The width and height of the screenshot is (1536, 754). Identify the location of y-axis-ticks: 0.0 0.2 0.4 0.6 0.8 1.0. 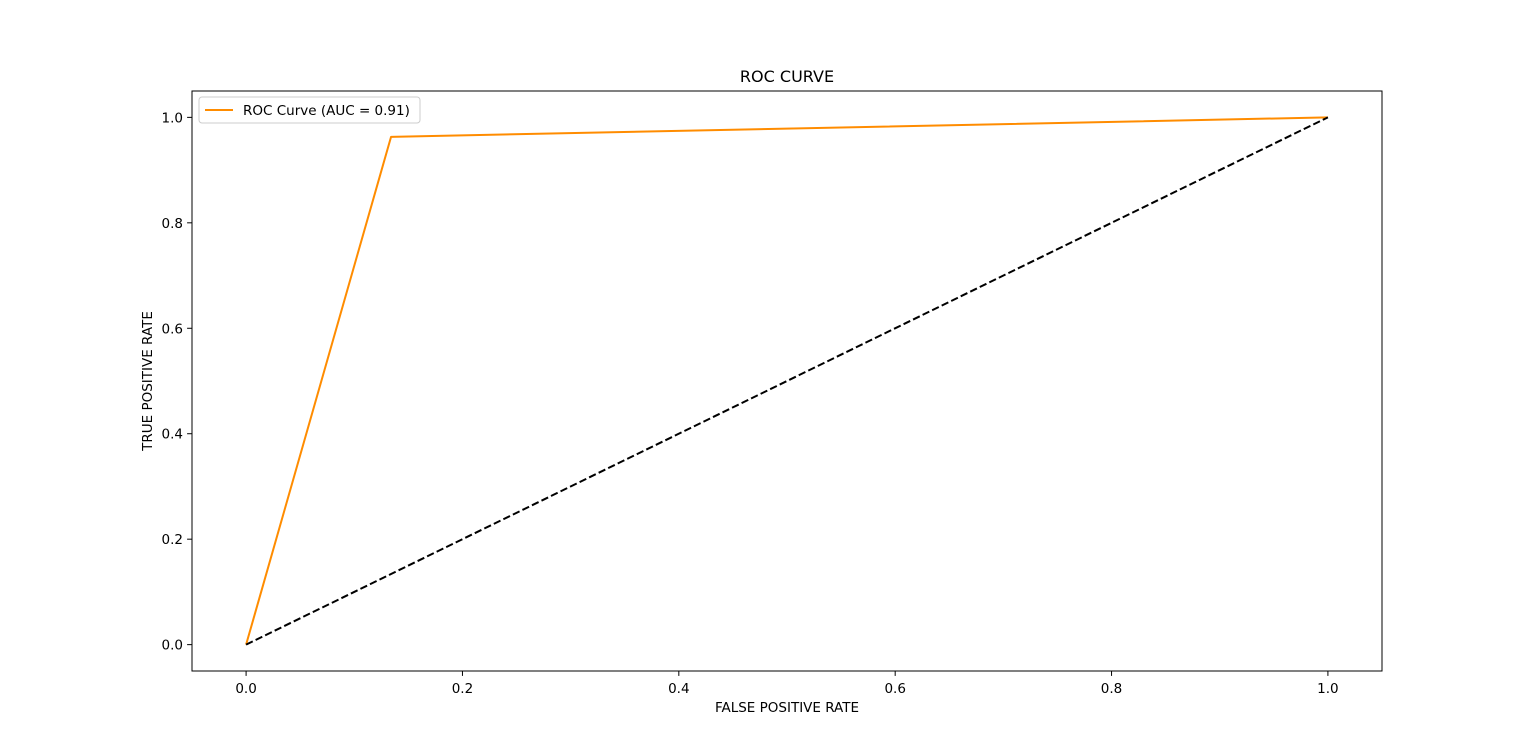
(177, 382).